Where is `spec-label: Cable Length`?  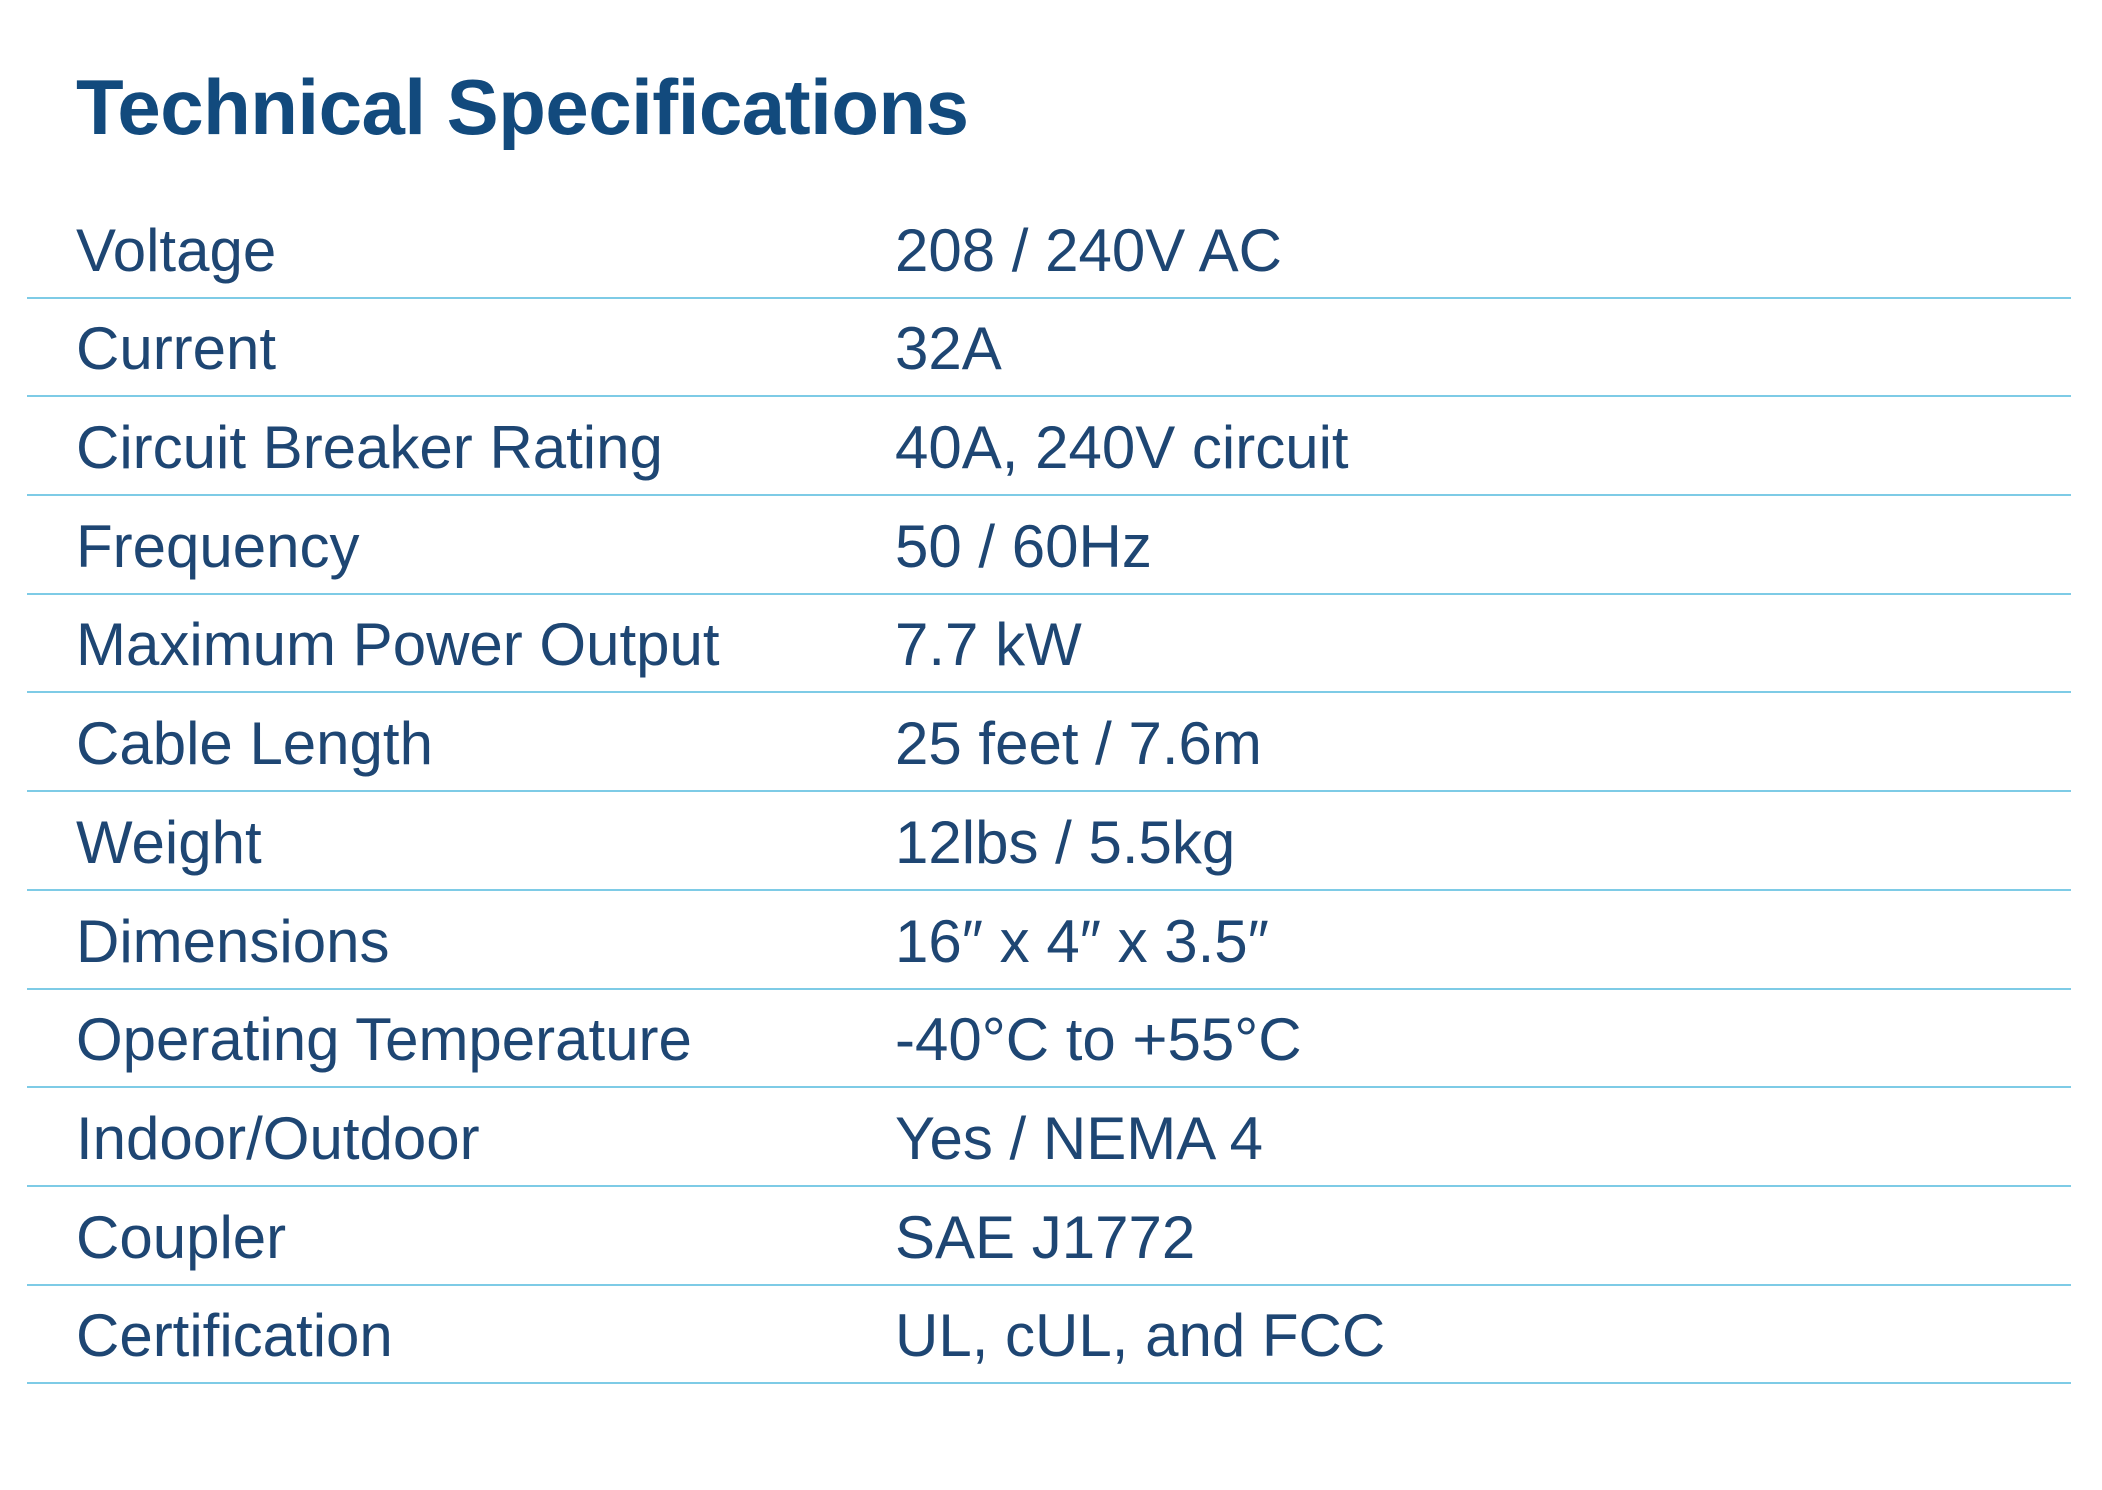
spec-label: Cable Length is located at coordinates (254, 744).